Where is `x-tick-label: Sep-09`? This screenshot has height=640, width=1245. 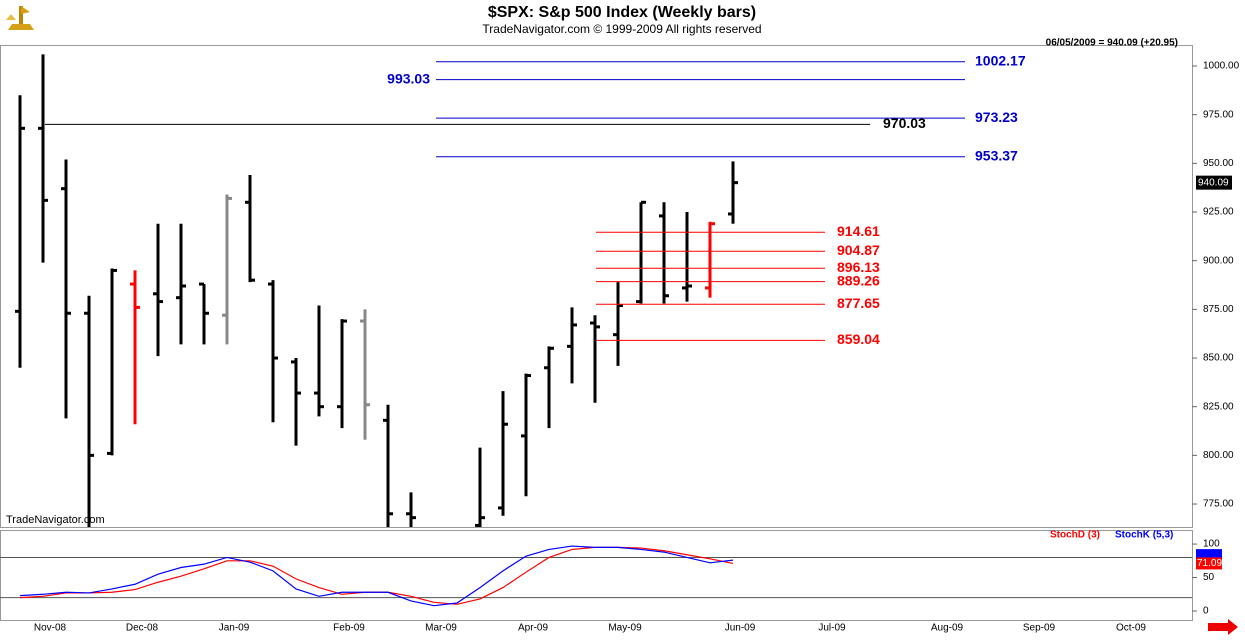
x-tick-label: Sep-09 is located at coordinates (1039, 628).